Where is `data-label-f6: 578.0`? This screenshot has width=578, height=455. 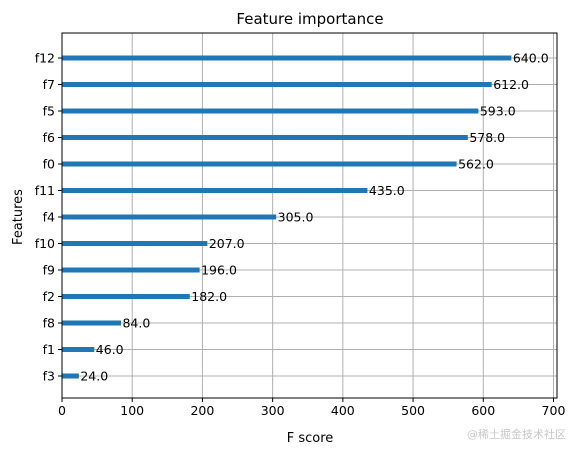
data-label-f6: 578.0 is located at coordinates (487, 137).